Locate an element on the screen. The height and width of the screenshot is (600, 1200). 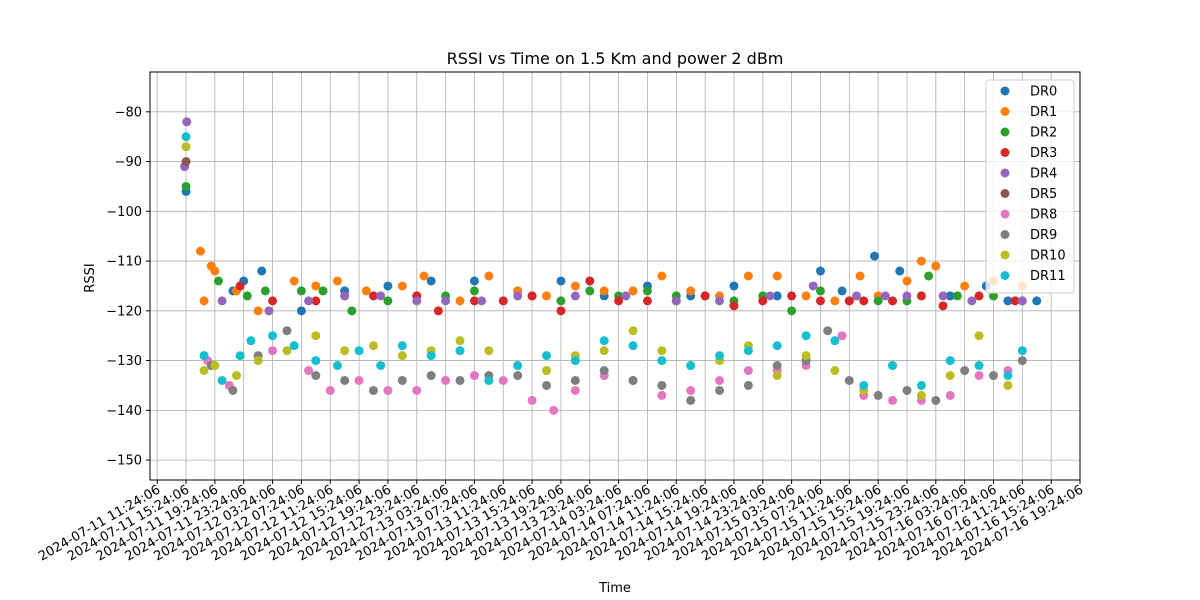
y-tick-label: −110 is located at coordinates (124, 262).